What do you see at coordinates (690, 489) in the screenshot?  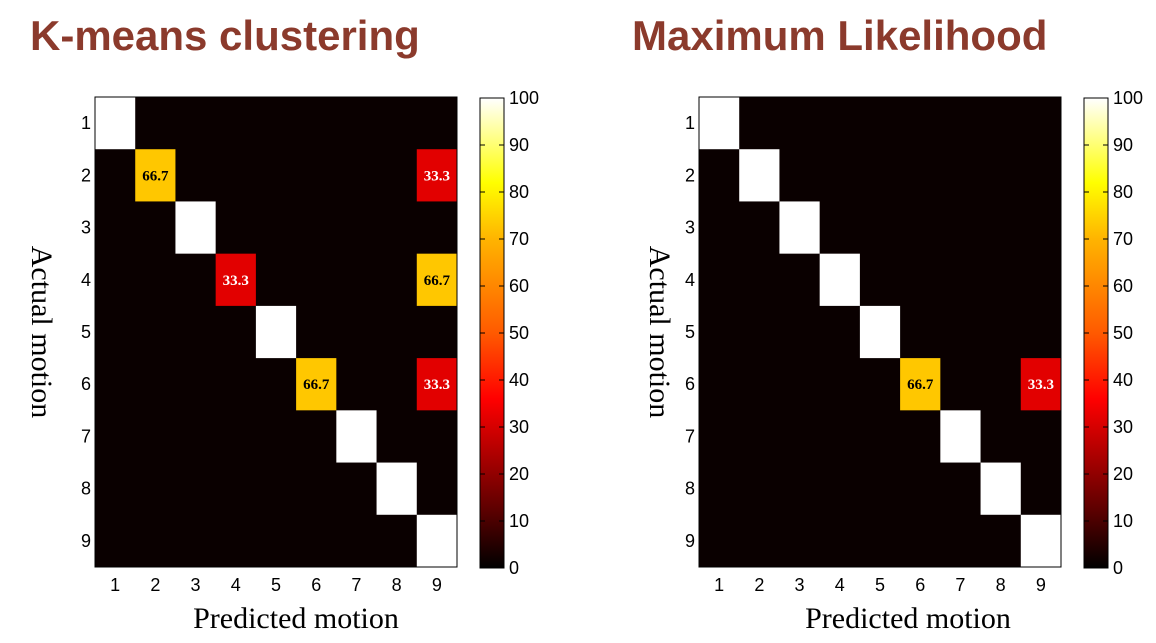 I see `y-tick-label: 8` at bounding box center [690, 489].